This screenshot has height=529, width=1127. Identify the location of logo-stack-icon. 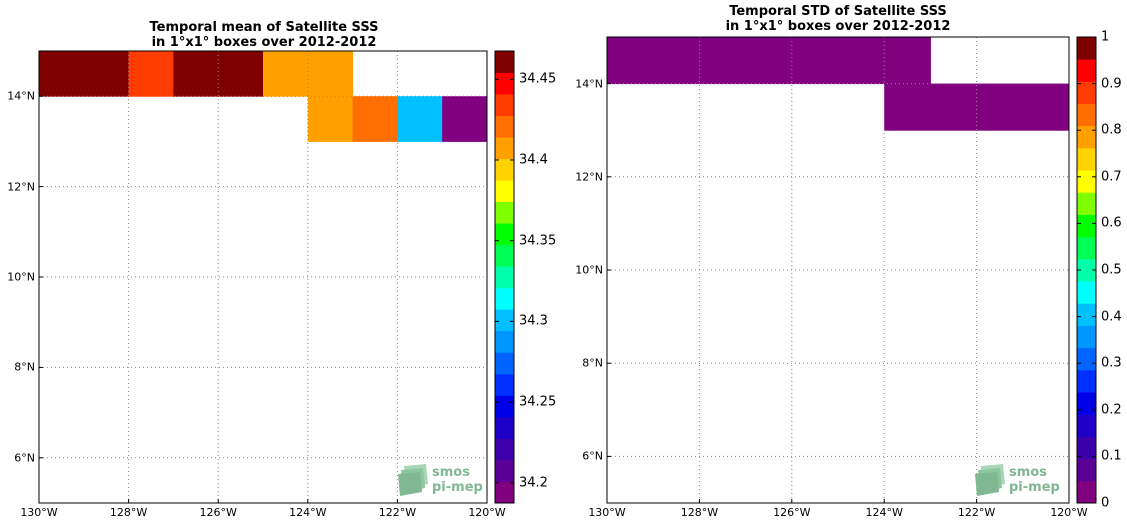
(413, 480).